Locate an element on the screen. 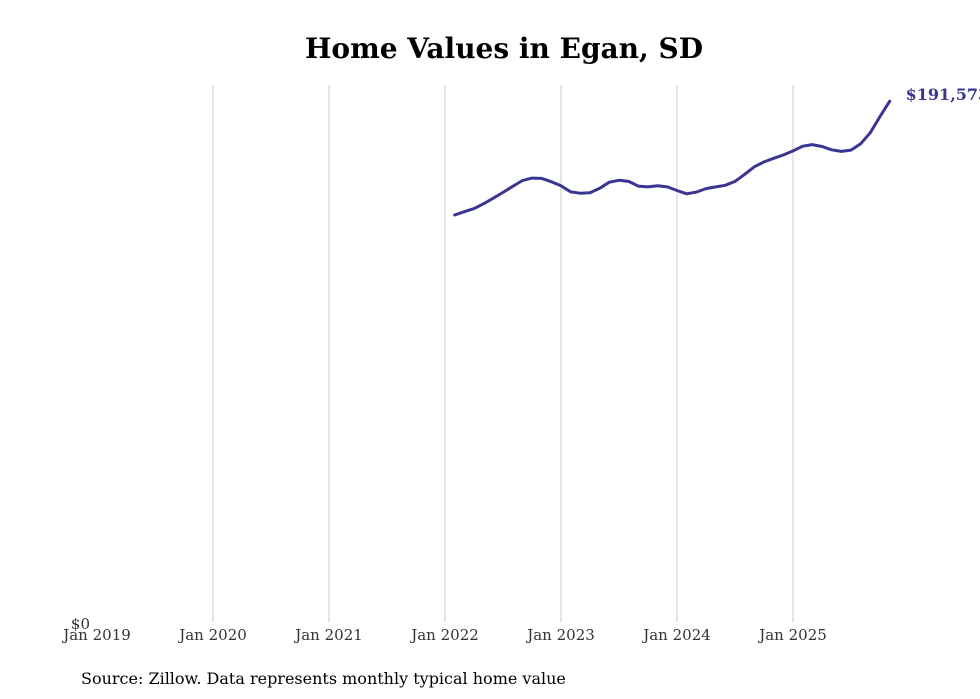  series-line is located at coordinates (672, 158).